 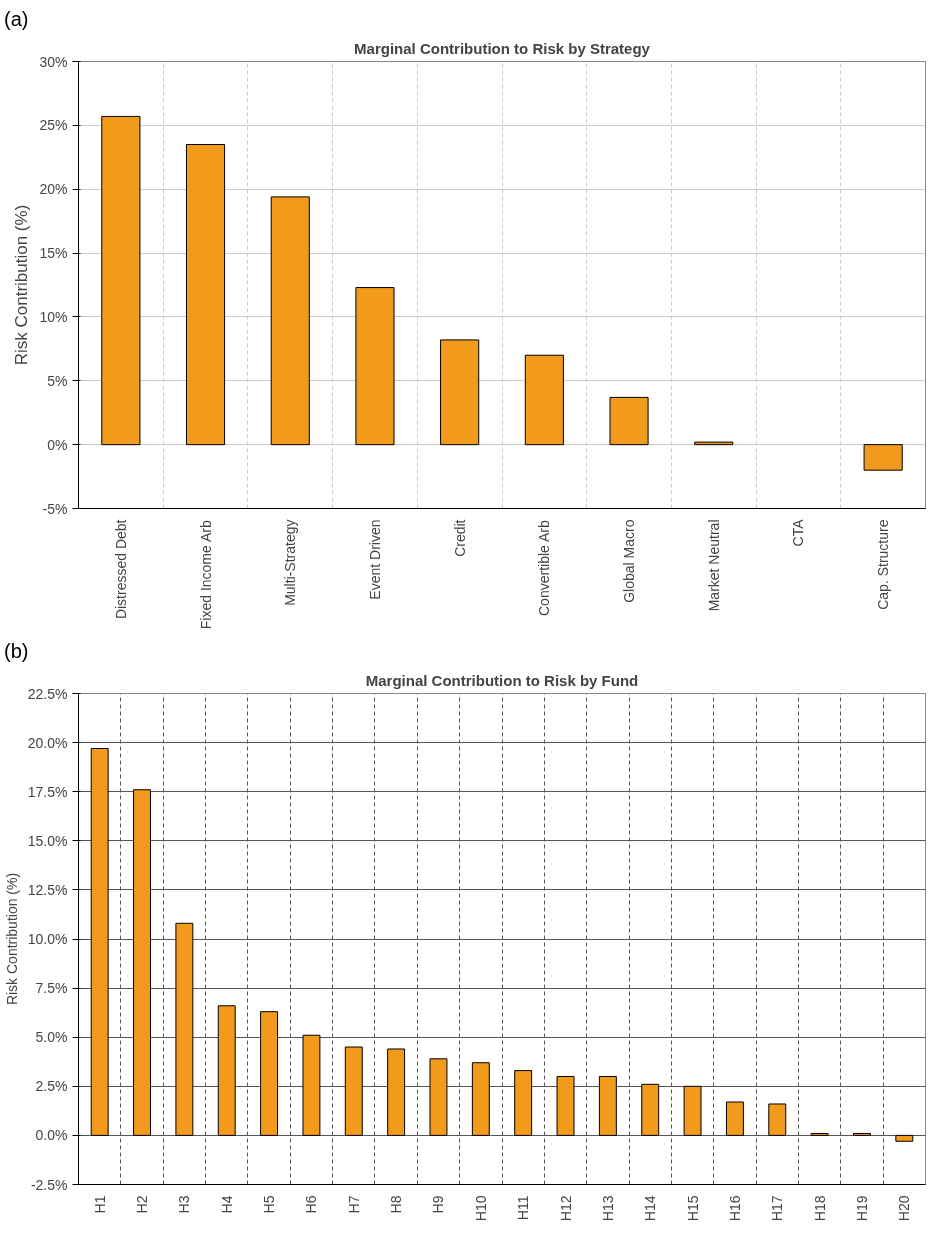 What do you see at coordinates (16, 19) in the screenshot?
I see `text: (a)` at bounding box center [16, 19].